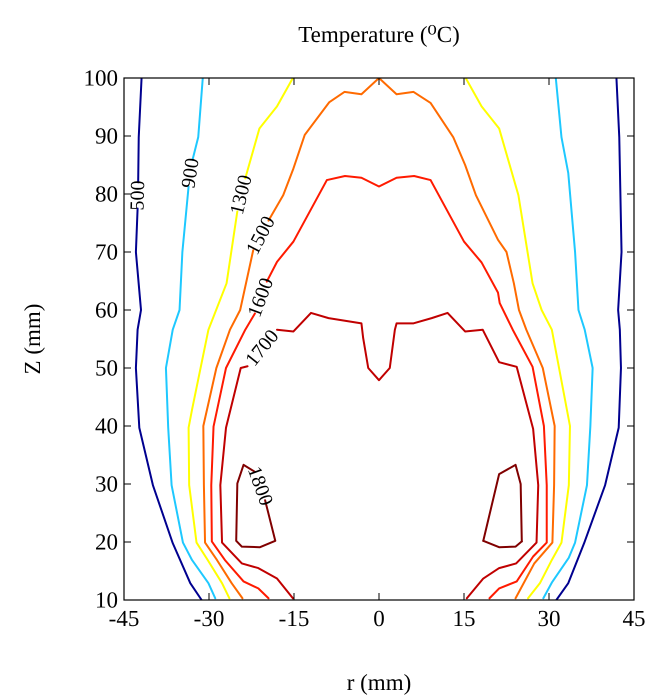 This screenshot has width=652, height=698. I want to click on chart-title: Temperature (⁰C), so click(379, 34).